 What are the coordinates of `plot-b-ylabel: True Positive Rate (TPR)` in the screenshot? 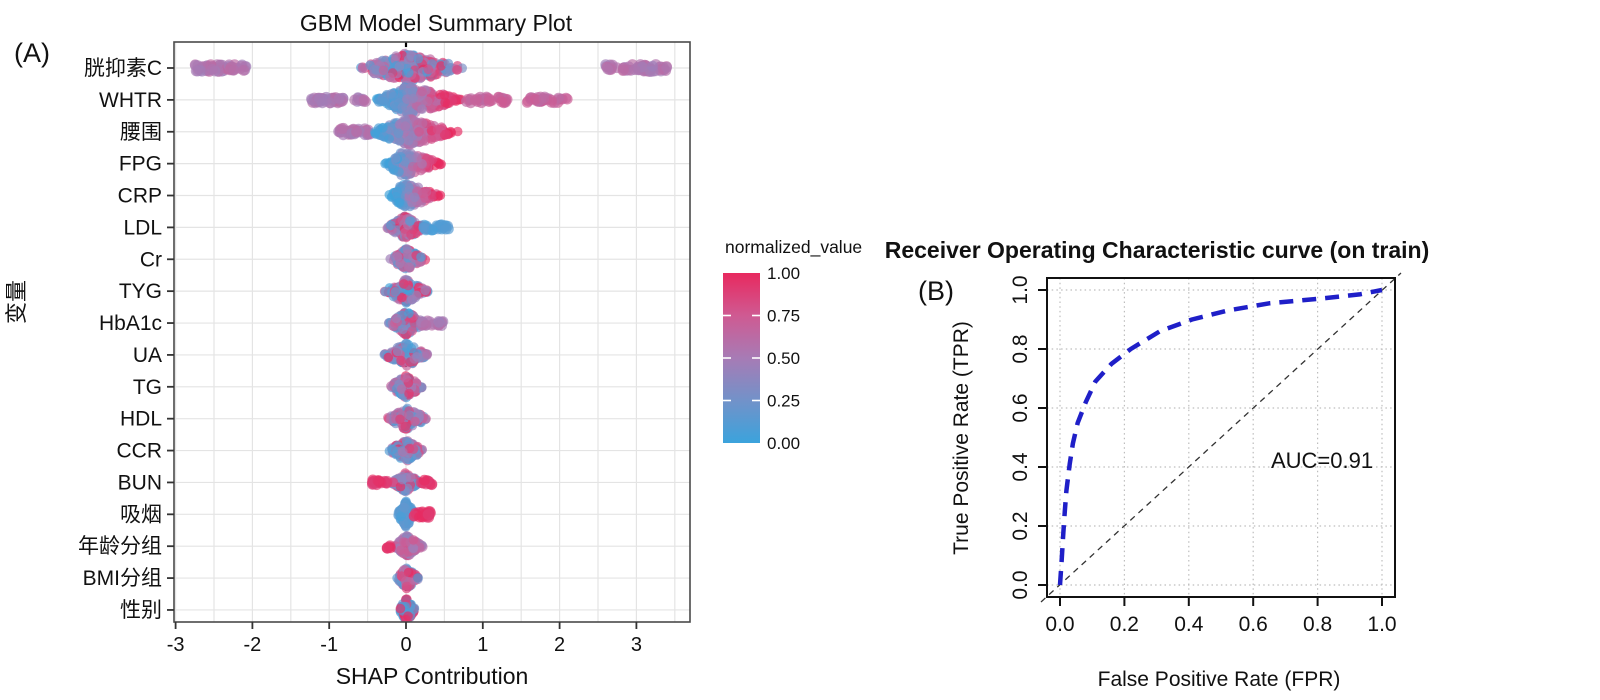 It's located at (961, 438).